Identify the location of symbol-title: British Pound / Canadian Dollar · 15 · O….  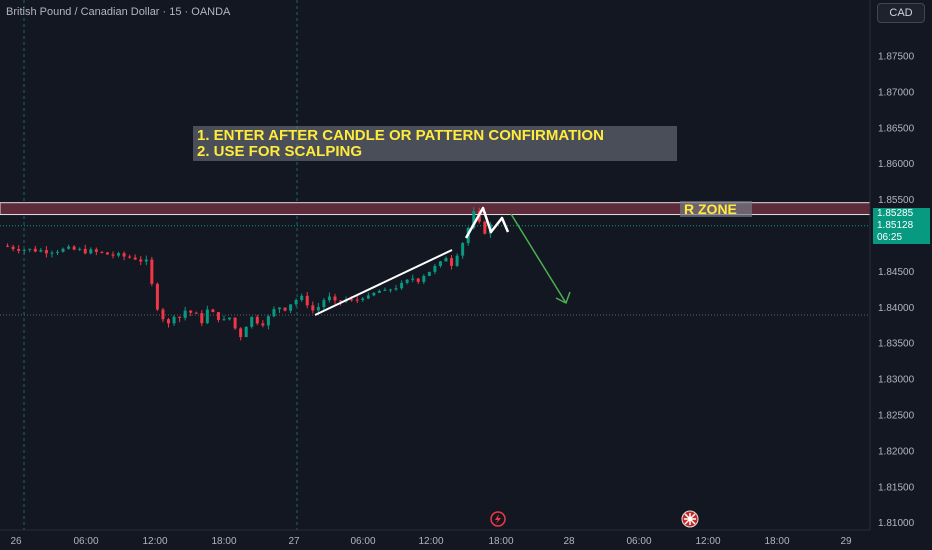
(118, 12).